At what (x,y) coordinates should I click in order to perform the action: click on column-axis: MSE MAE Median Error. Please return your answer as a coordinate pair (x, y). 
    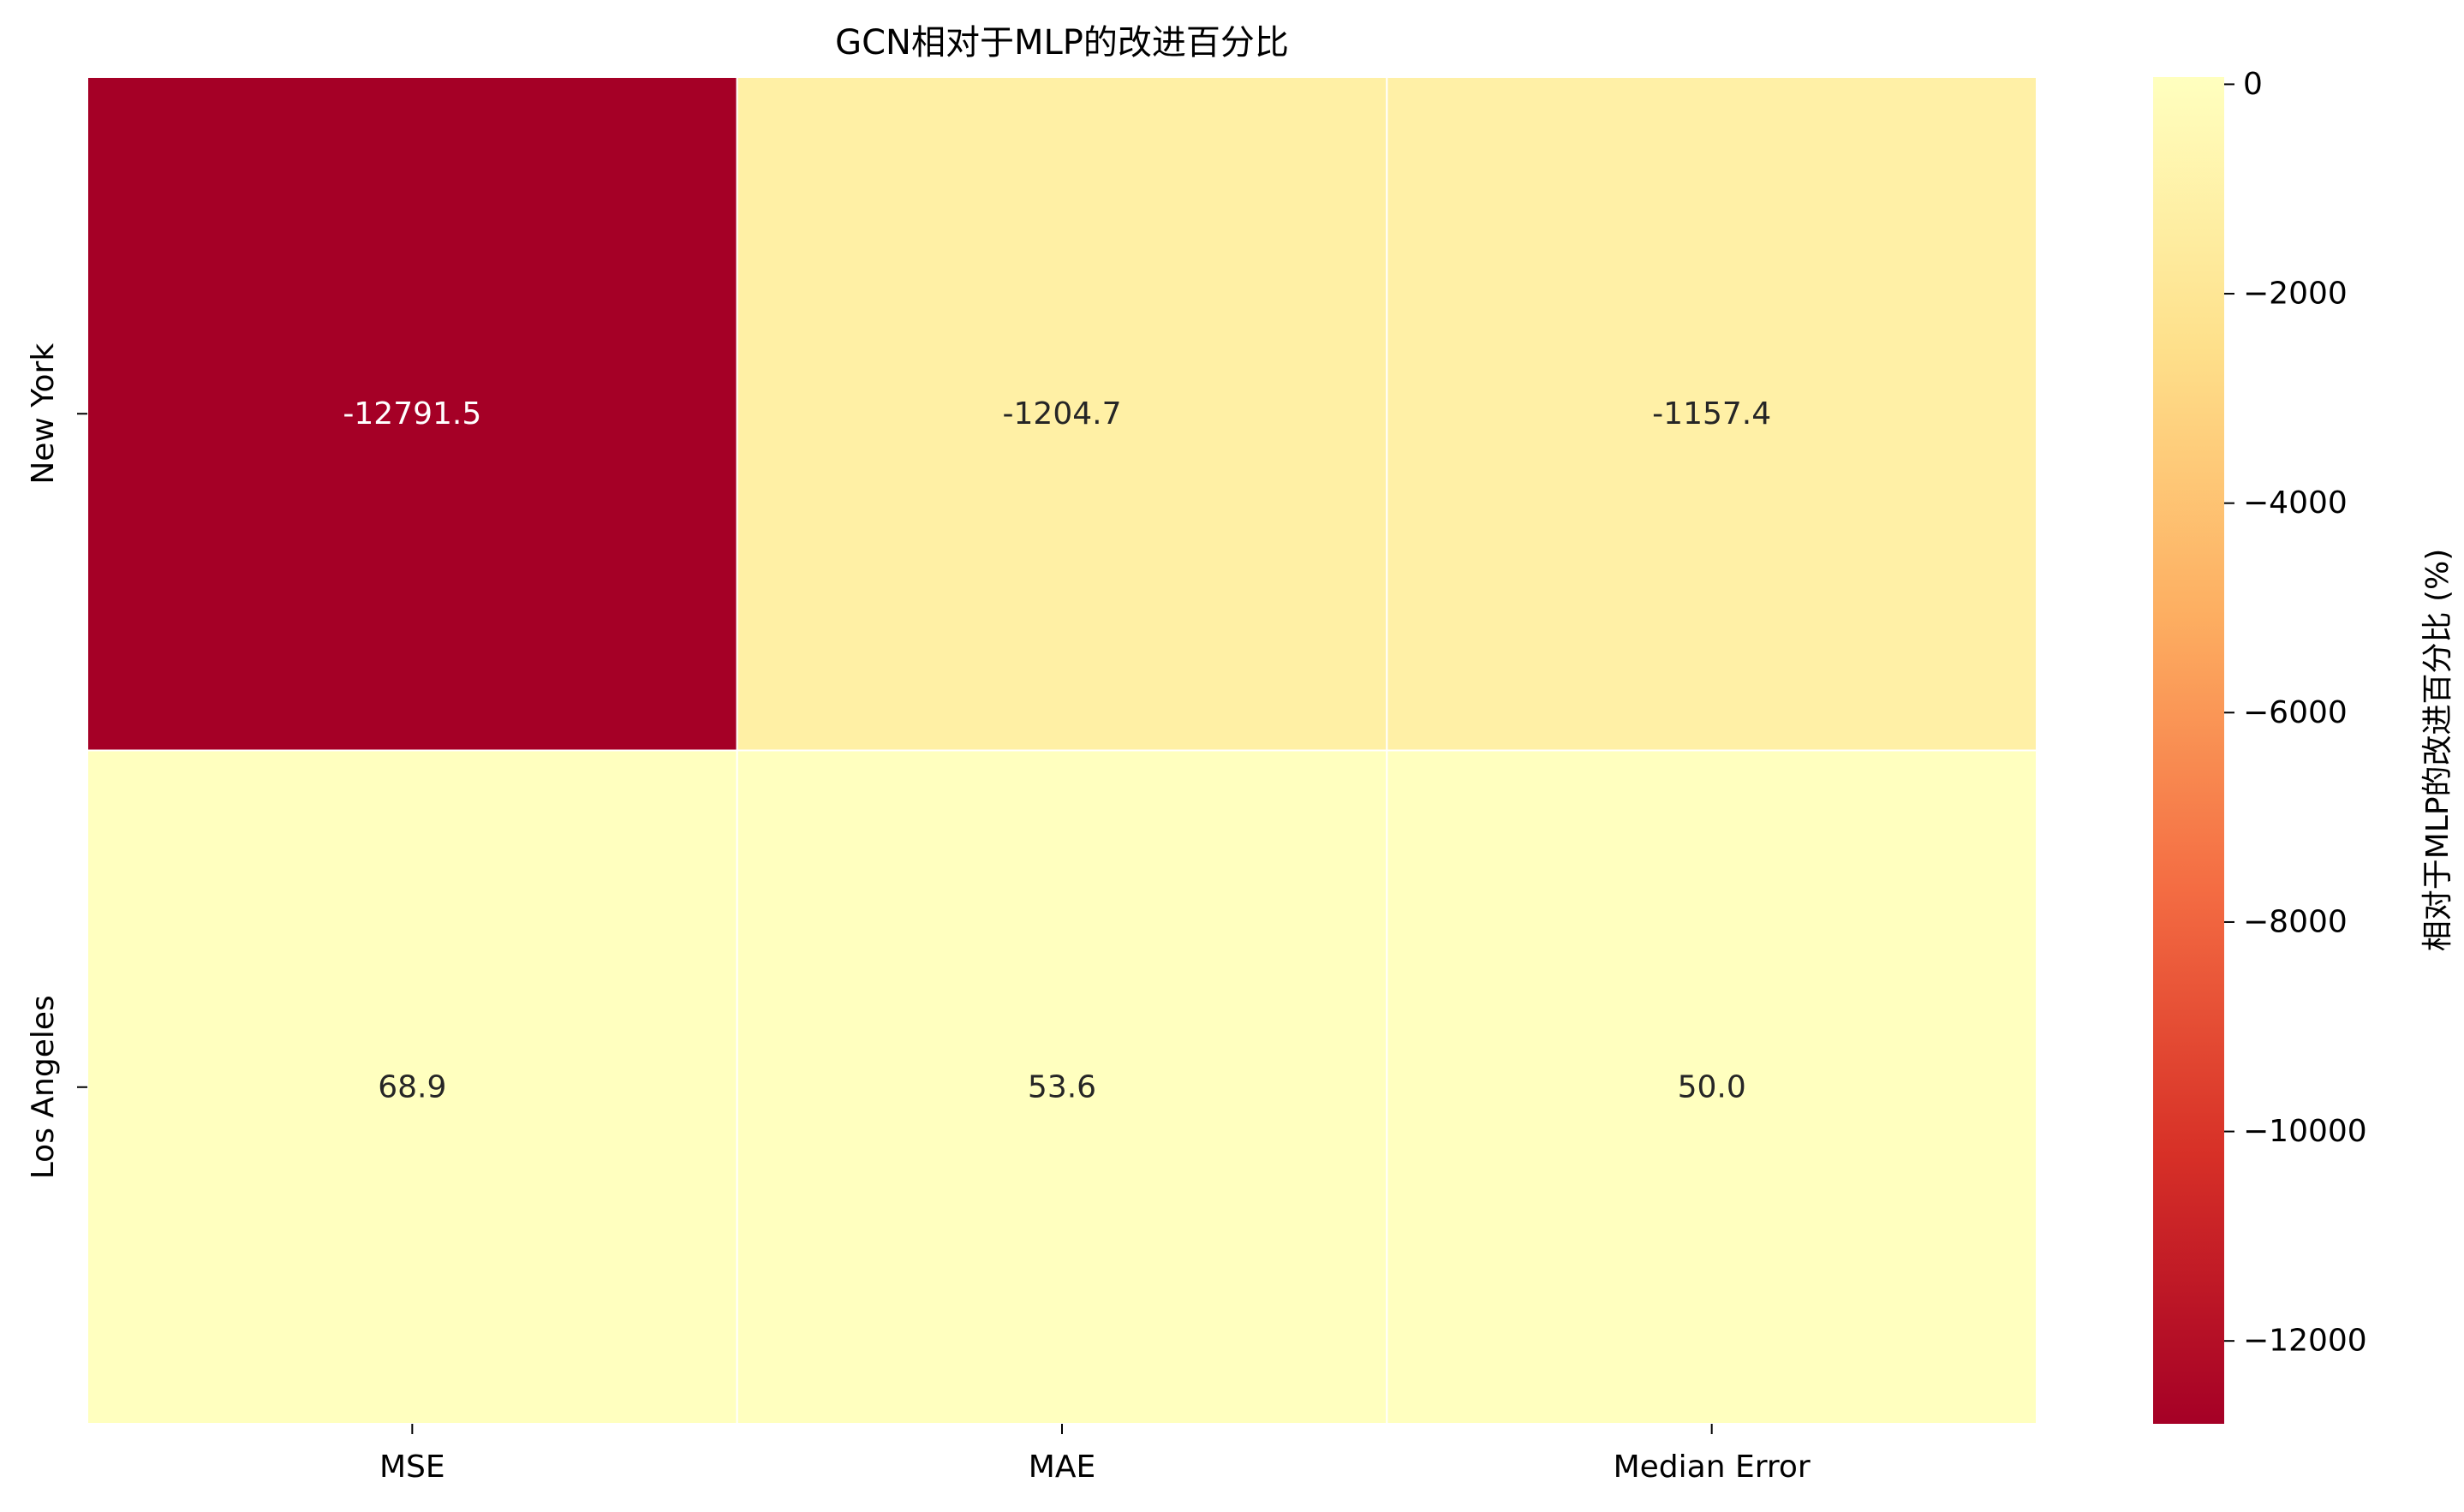
    Looking at the image, I should click on (1095, 1454).